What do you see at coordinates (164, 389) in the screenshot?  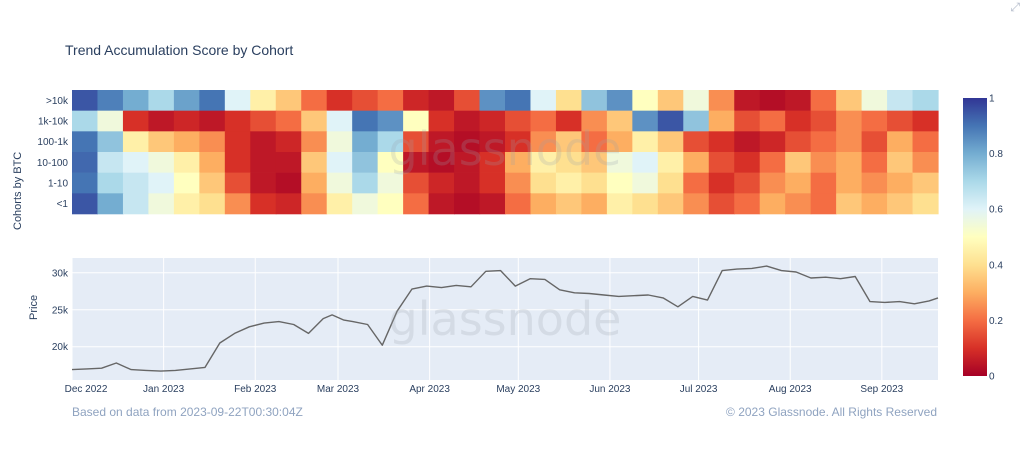 I see `x-tick-label: Jan 2023` at bounding box center [164, 389].